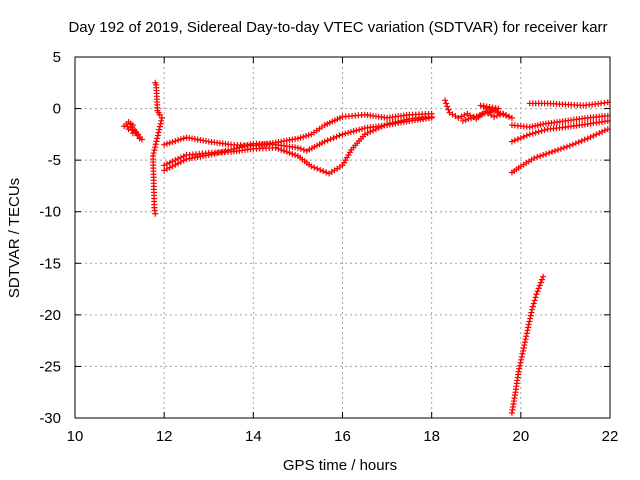 This screenshot has height=480, width=640. I want to click on series-steep-line, so click(527, 344).